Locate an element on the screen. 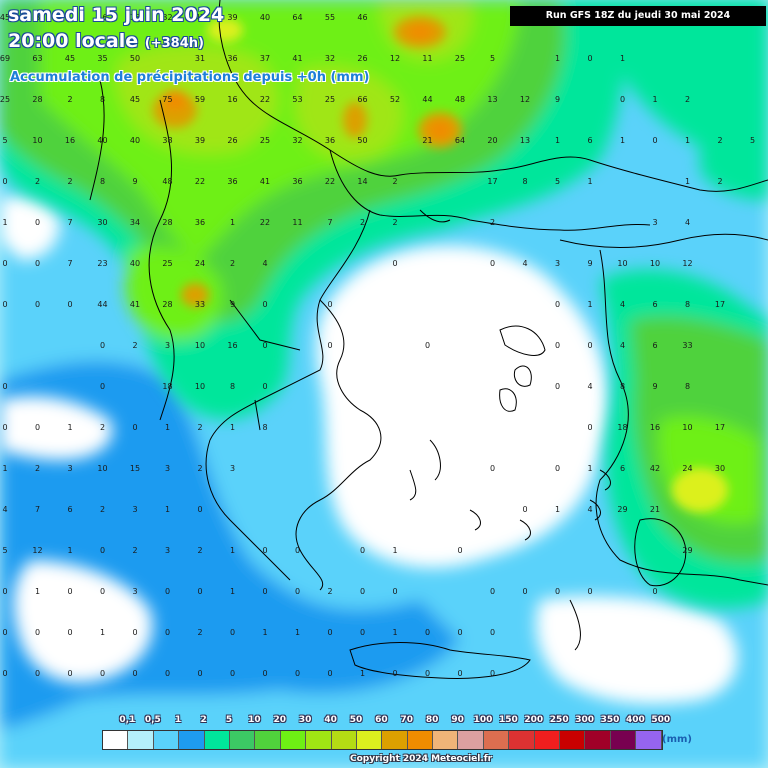 Image resolution: width=768 pixels, height=768 pixels. grid-value: 5 is located at coordinates (557, 181).